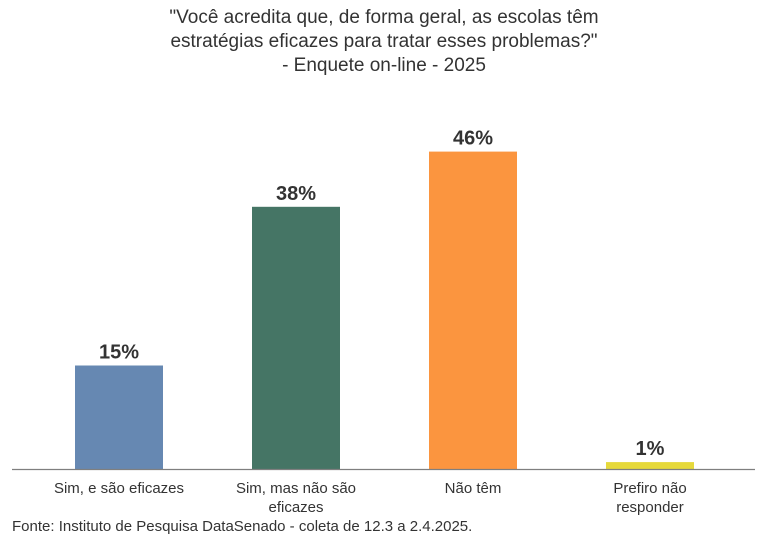 The height and width of the screenshot is (546, 768). I want to click on category-label-3-line-1: Não têm, so click(473, 488).